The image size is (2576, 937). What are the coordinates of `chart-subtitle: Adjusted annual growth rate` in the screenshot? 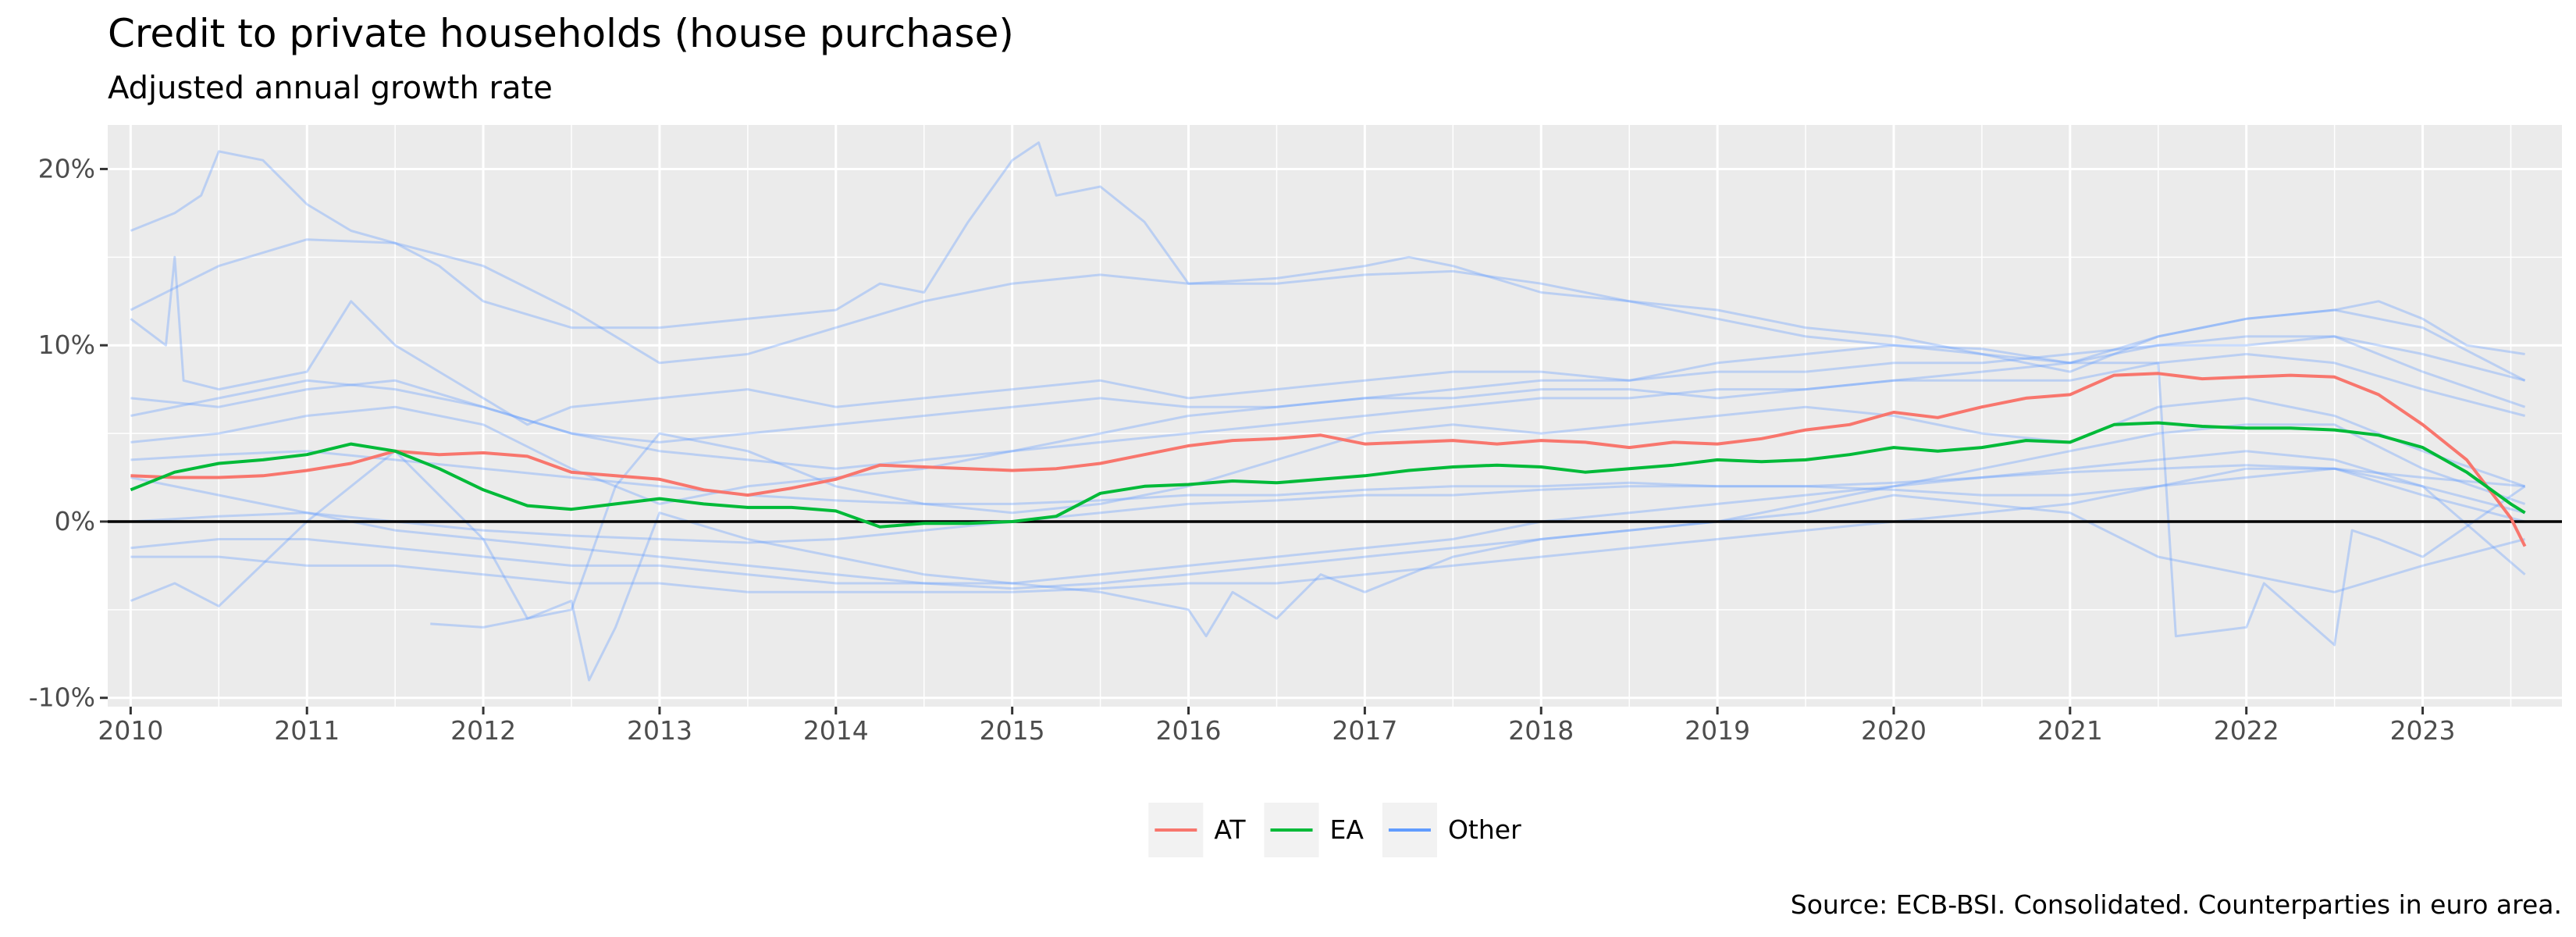 It's located at (330, 88).